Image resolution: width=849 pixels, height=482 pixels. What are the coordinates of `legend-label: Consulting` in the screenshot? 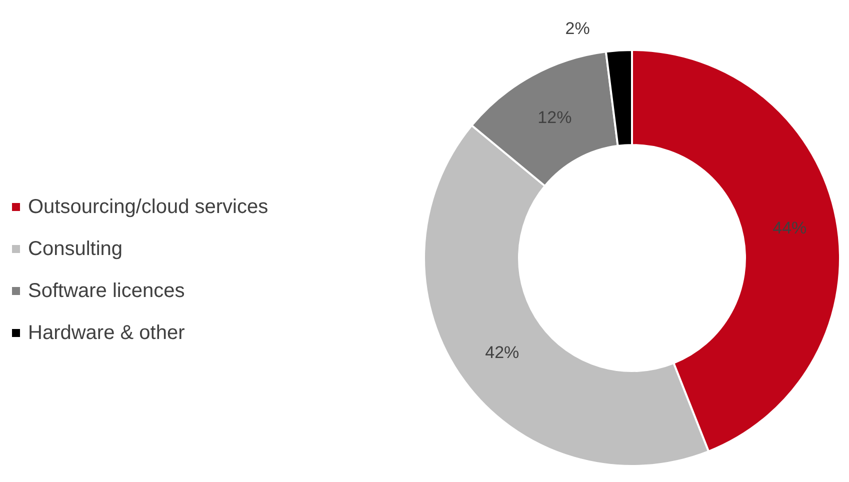 It's located at (75, 249).